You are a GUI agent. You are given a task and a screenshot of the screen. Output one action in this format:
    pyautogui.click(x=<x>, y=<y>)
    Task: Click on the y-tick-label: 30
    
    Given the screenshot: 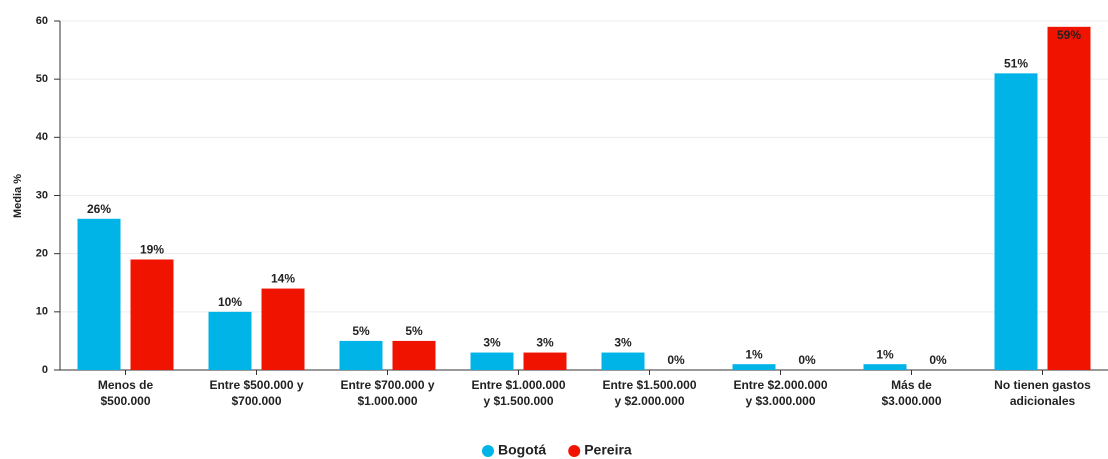 What is the action you would take?
    pyautogui.click(x=42, y=195)
    